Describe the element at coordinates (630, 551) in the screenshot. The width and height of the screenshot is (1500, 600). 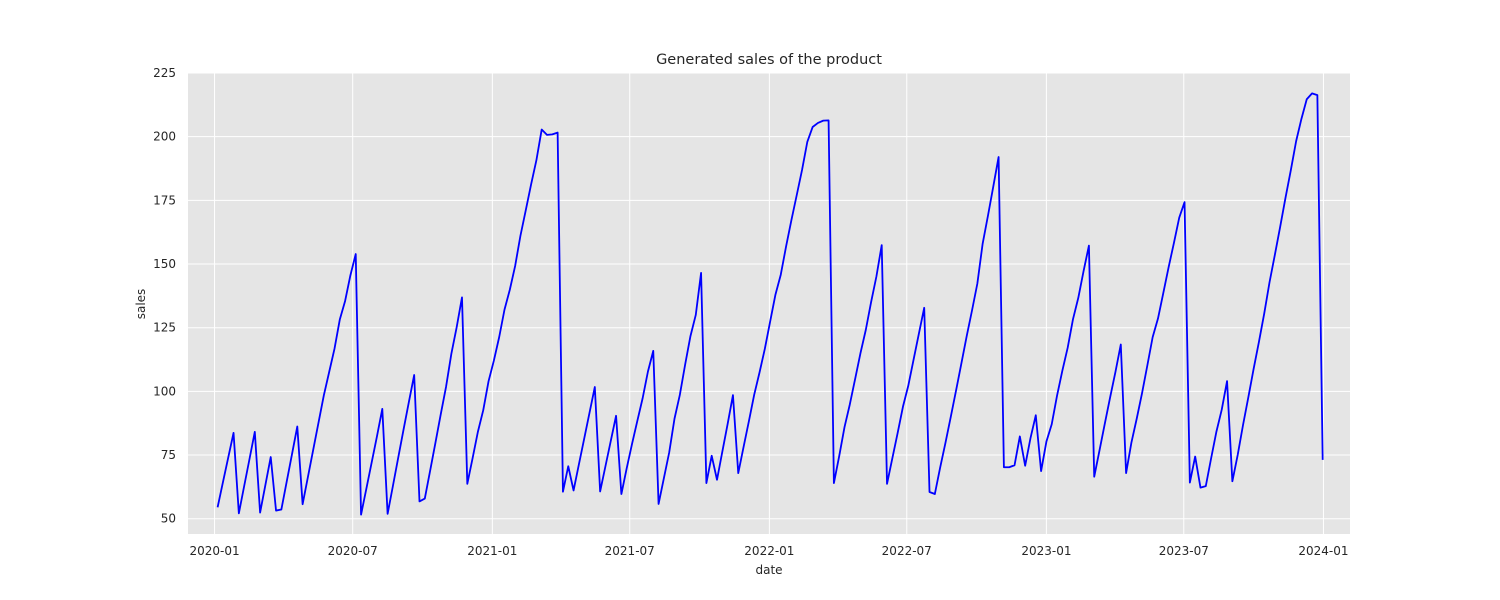
I see `x-tick-label: 2021-07` at that location.